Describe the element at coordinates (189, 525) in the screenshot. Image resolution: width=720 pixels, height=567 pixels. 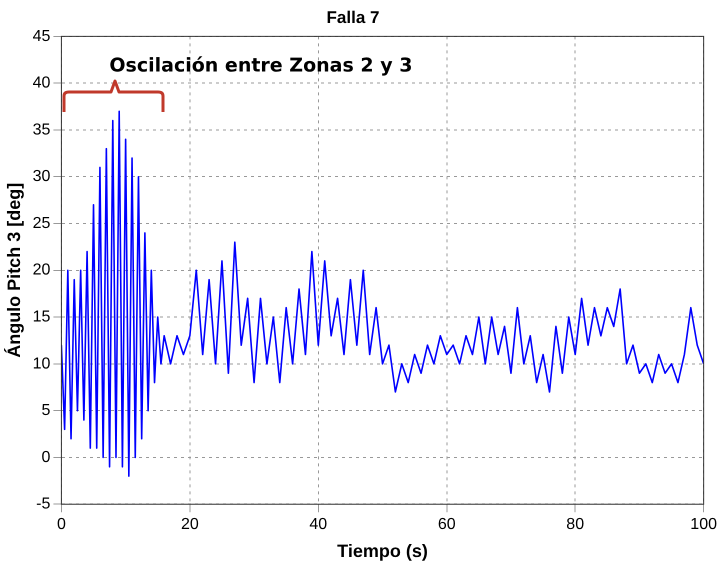
I see `x-tick-label: 20` at that location.